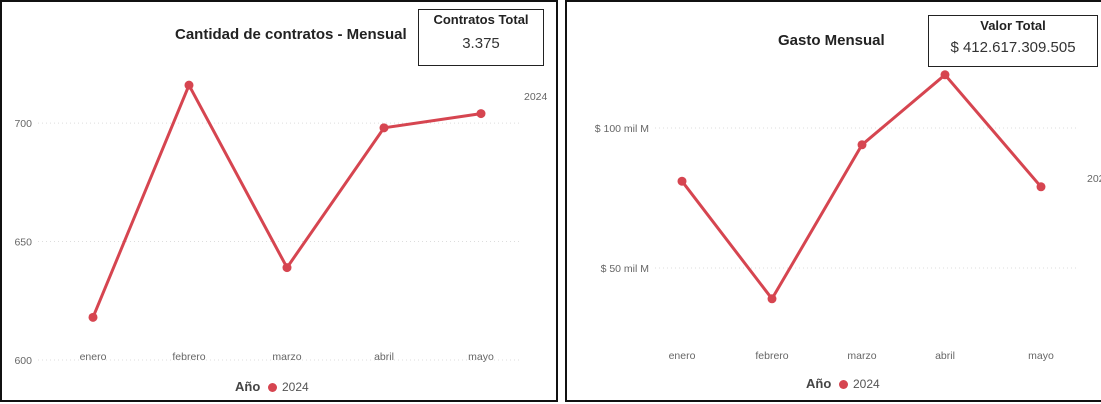  I want to click on spend-legend: Año 2024, so click(843, 383).